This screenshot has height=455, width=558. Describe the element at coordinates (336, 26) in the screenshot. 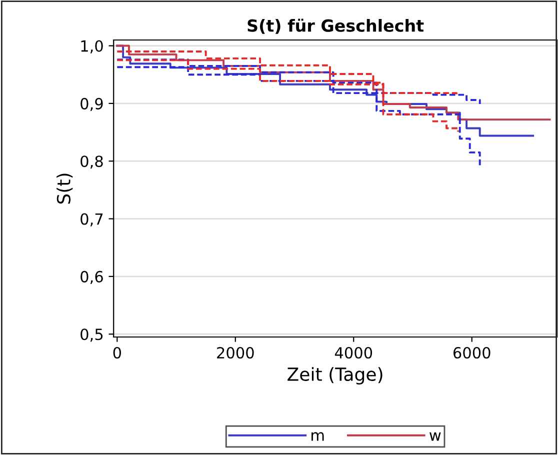

I see `chart-title: S(t) für Geschlecht` at that location.